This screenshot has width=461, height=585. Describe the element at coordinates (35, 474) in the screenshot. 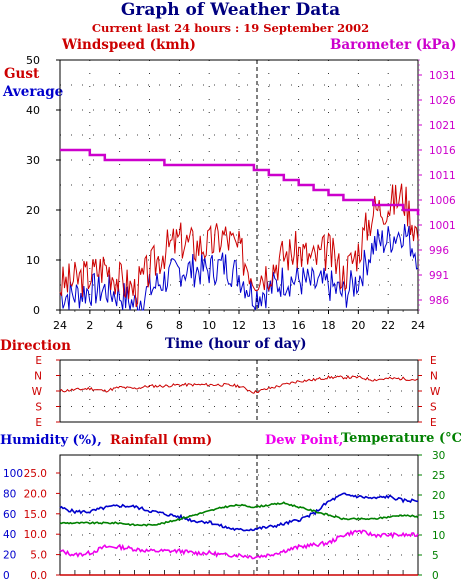

I see `rain-ytick-label: 25.0` at that location.